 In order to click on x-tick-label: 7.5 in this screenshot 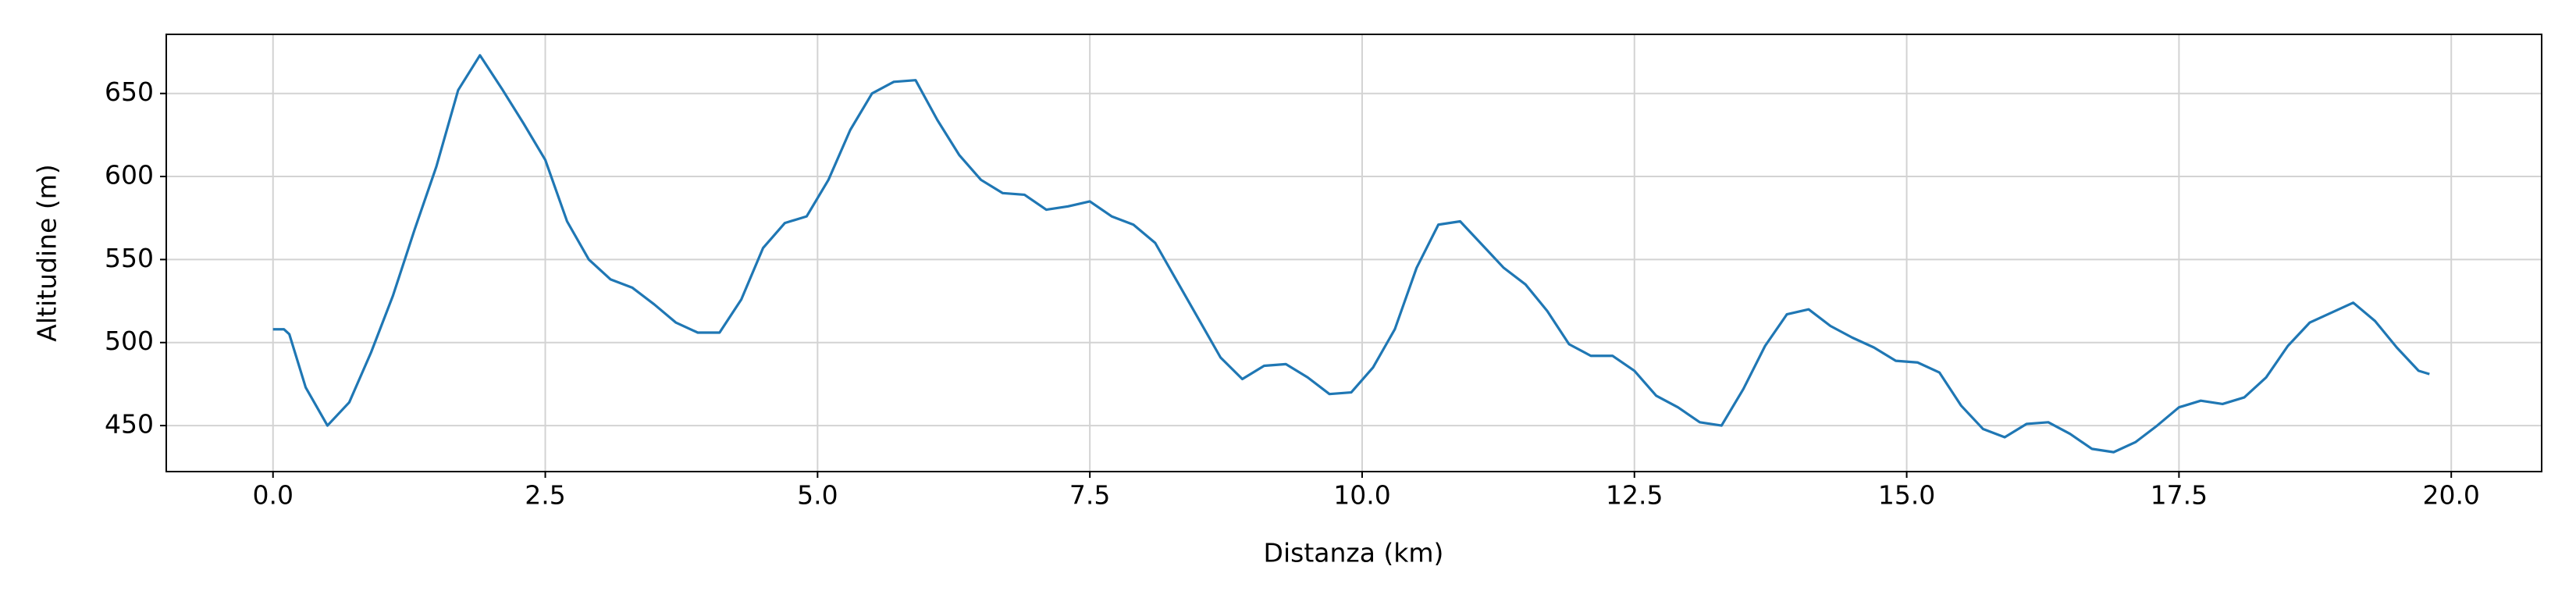, I will do `click(1089, 495)`.